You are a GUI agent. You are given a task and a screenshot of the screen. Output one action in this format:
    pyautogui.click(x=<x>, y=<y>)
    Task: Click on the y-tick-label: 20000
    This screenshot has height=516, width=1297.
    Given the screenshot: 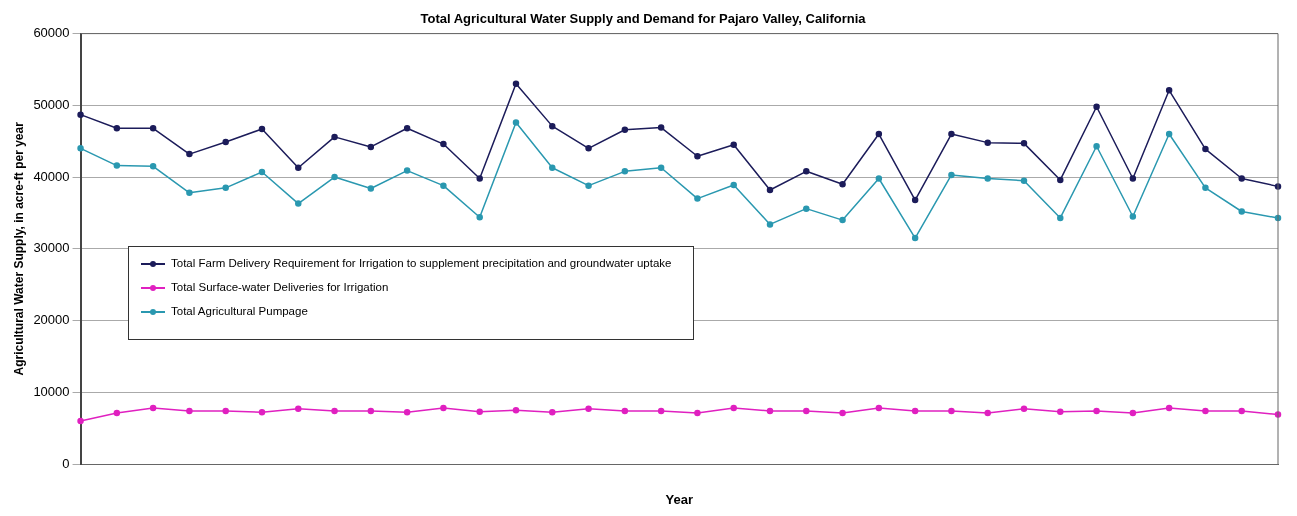 What is the action you would take?
    pyautogui.click(x=51, y=320)
    